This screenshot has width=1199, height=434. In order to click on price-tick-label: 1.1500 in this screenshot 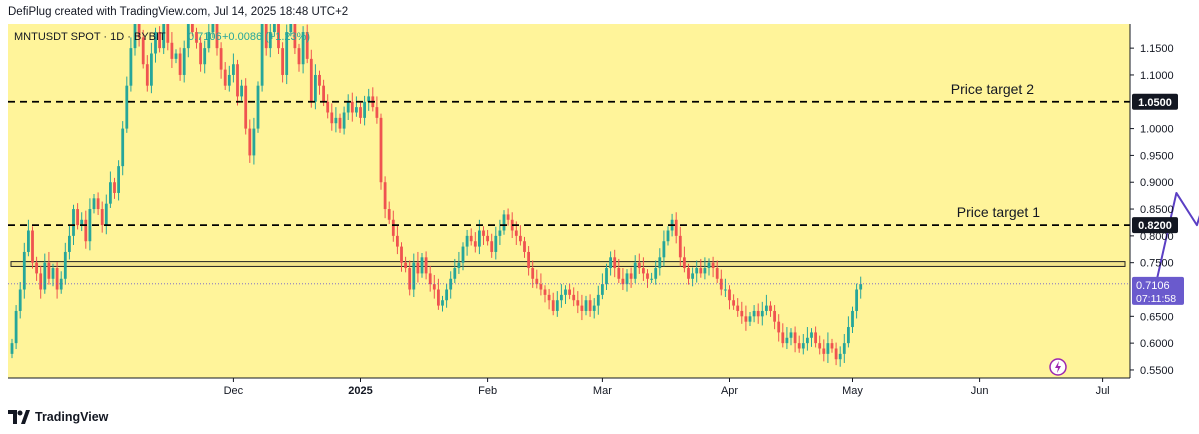, I will do `click(1157, 49)`.